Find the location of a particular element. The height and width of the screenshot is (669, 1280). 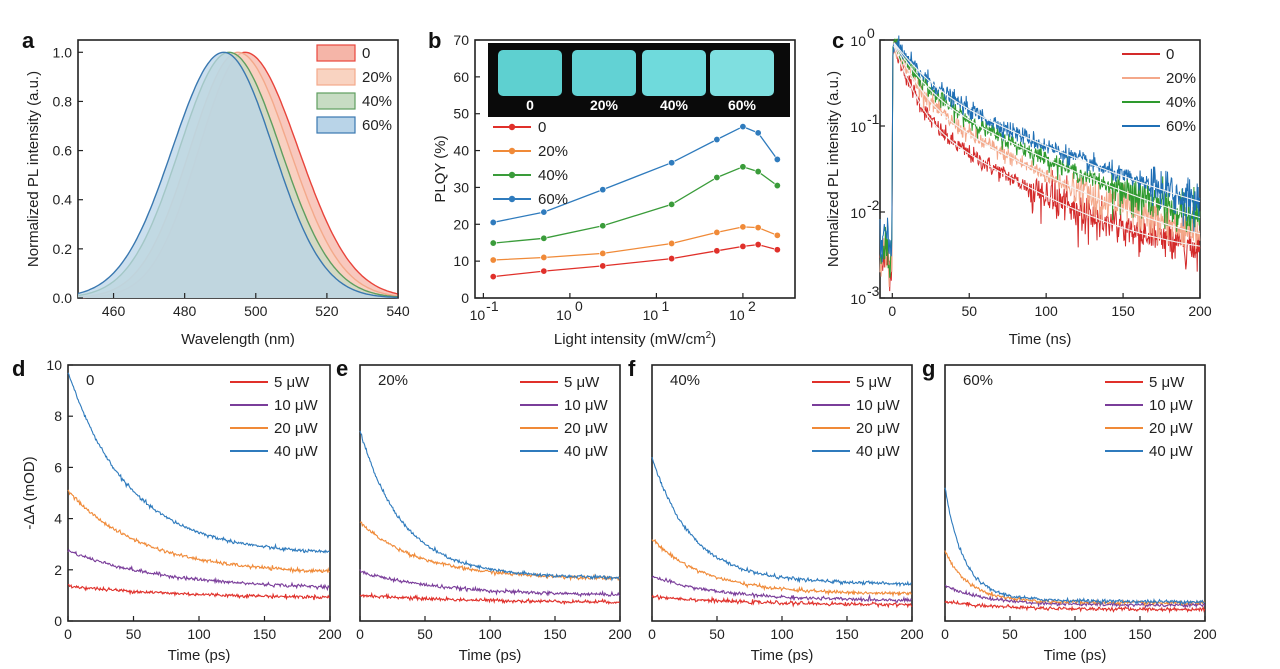

y-tick-label: 8 is located at coordinates (58, 416).